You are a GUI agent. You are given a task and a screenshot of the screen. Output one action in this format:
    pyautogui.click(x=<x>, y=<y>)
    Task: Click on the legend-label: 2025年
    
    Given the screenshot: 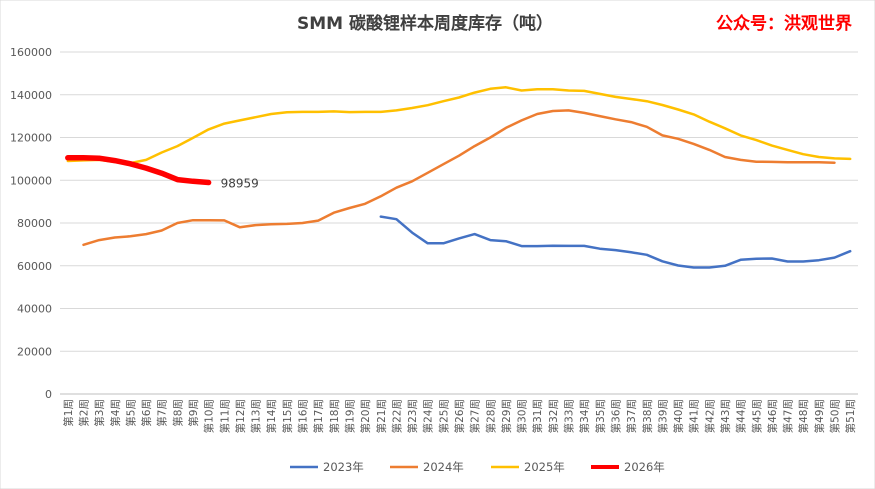 What is the action you would take?
    pyautogui.click(x=544, y=467)
    